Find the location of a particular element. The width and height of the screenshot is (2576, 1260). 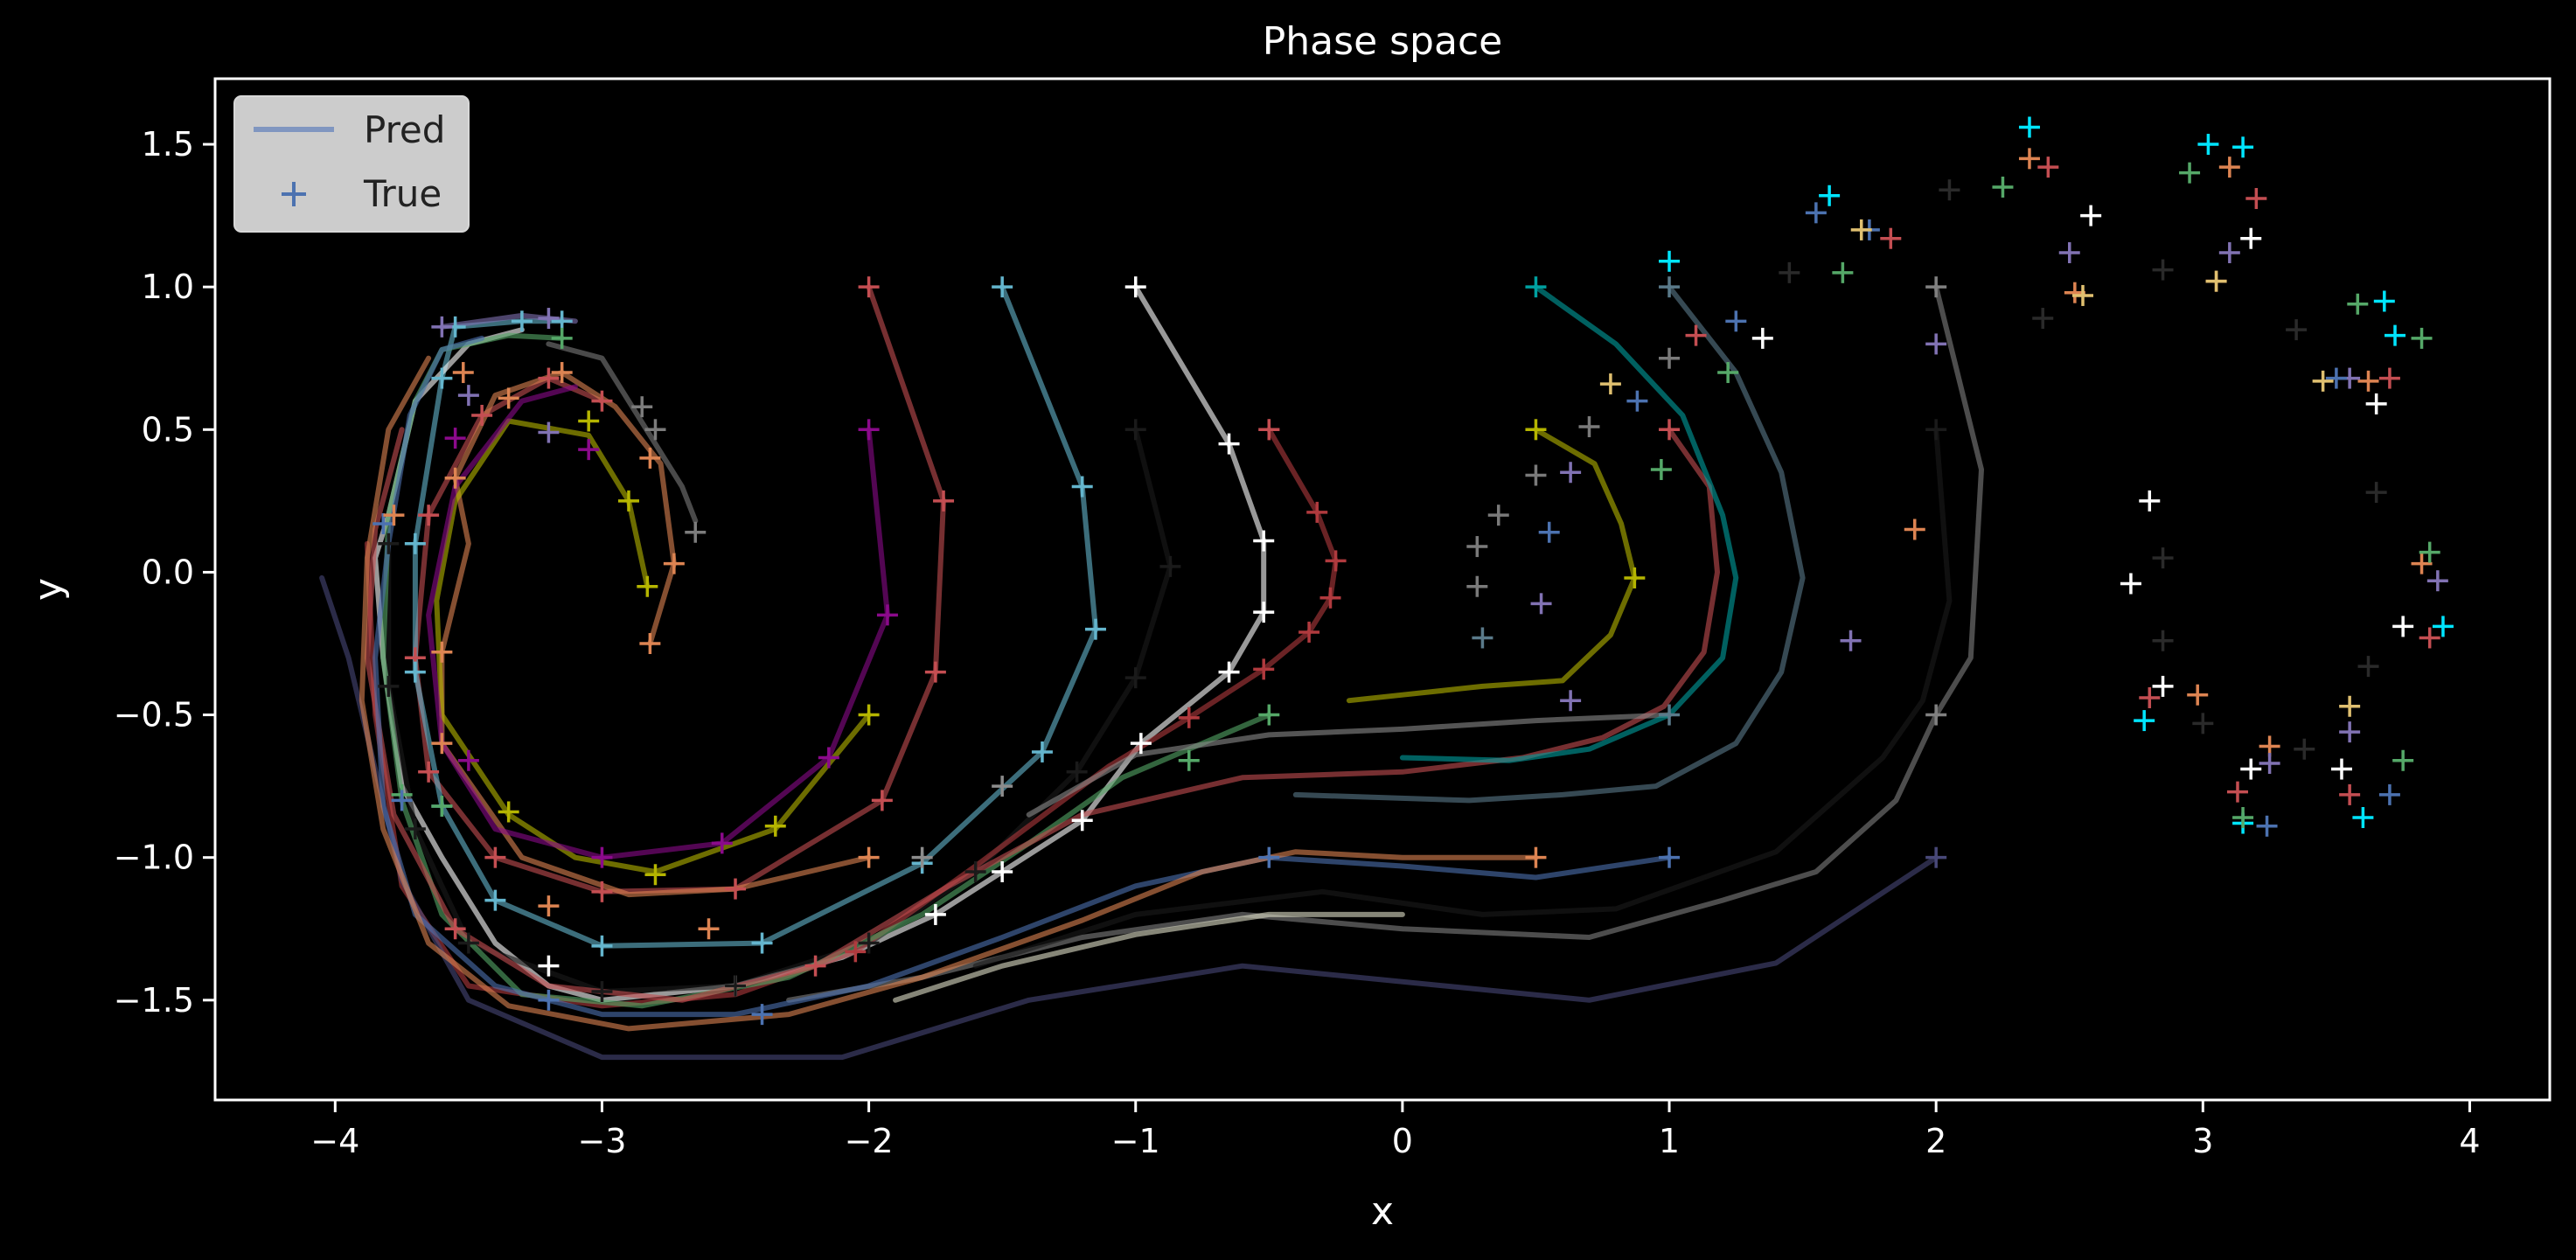

y-tick-label-6: 1.5 is located at coordinates (168, 144).